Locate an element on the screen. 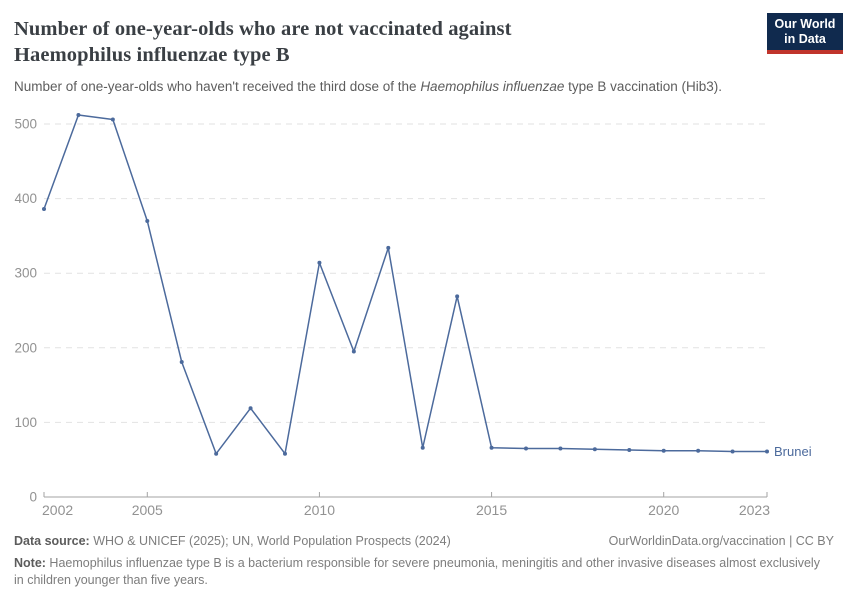  owid-logo: Our World in Data is located at coordinates (805, 33).